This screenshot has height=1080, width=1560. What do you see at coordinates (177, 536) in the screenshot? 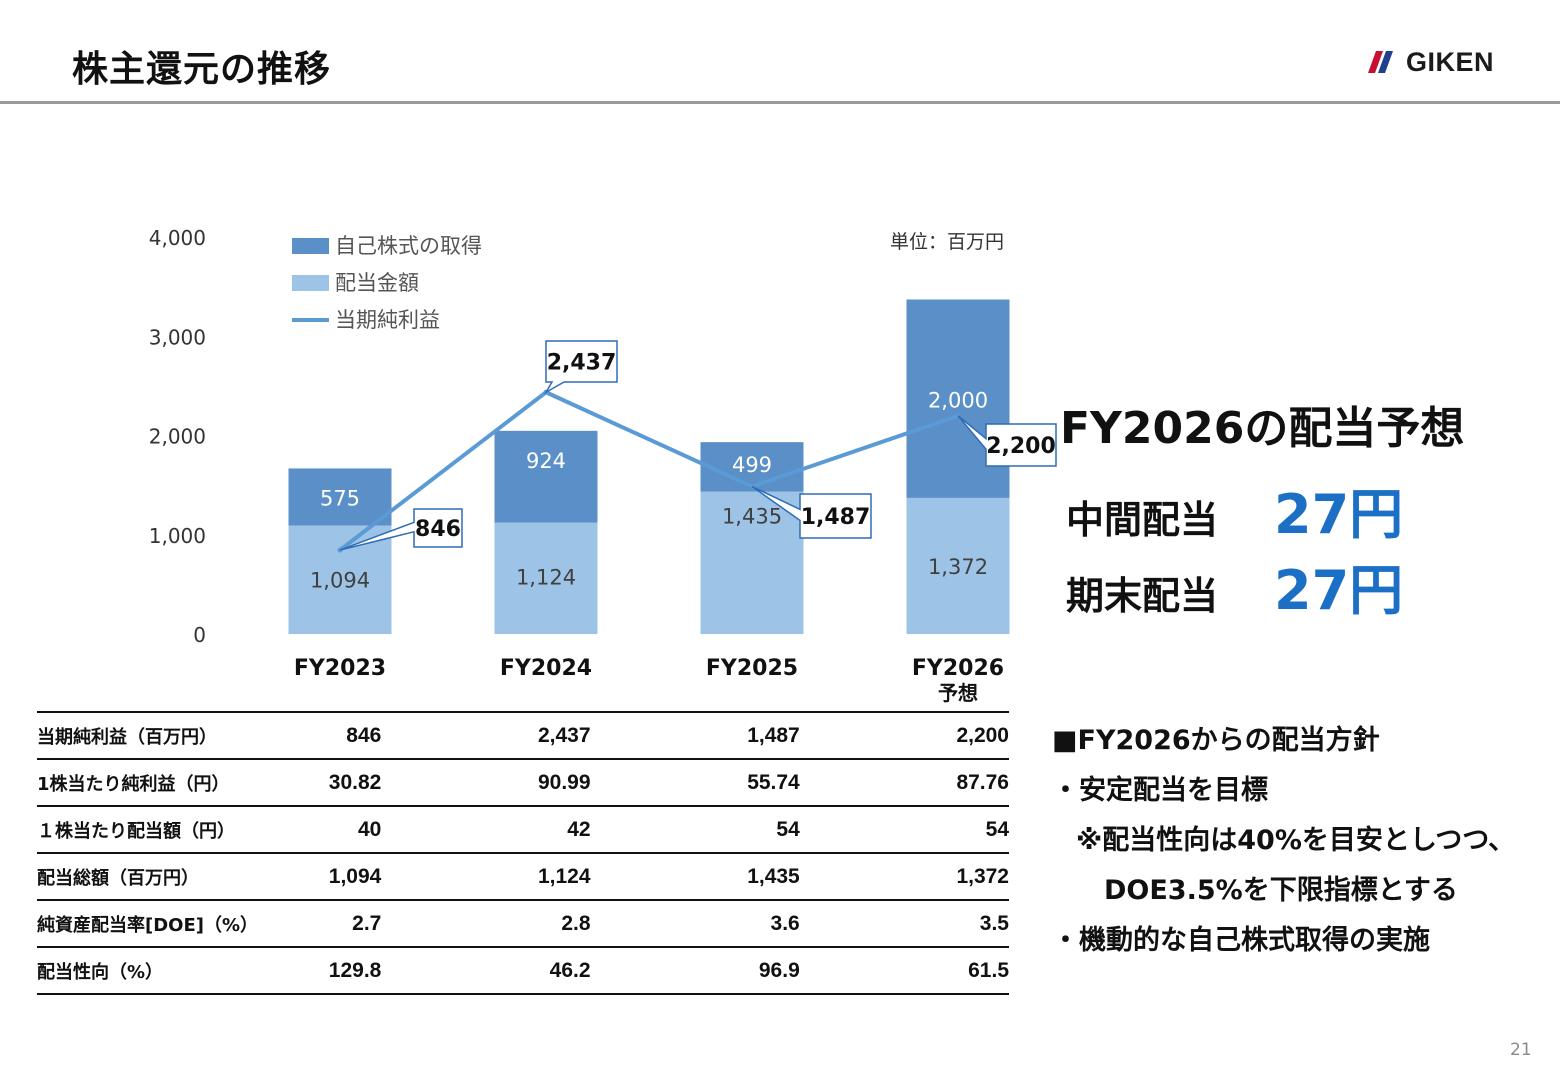
I see `y-tick-label: 1,000` at bounding box center [177, 536].